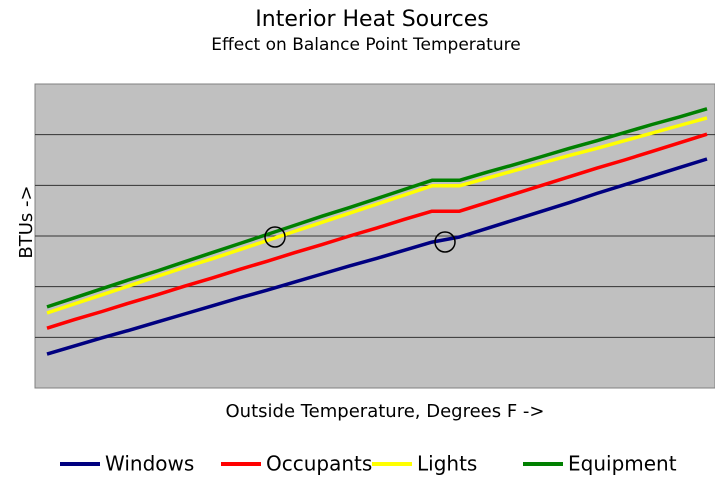 The width and height of the screenshot is (715, 477). I want to click on legend-label: Equipment, so click(622, 464).